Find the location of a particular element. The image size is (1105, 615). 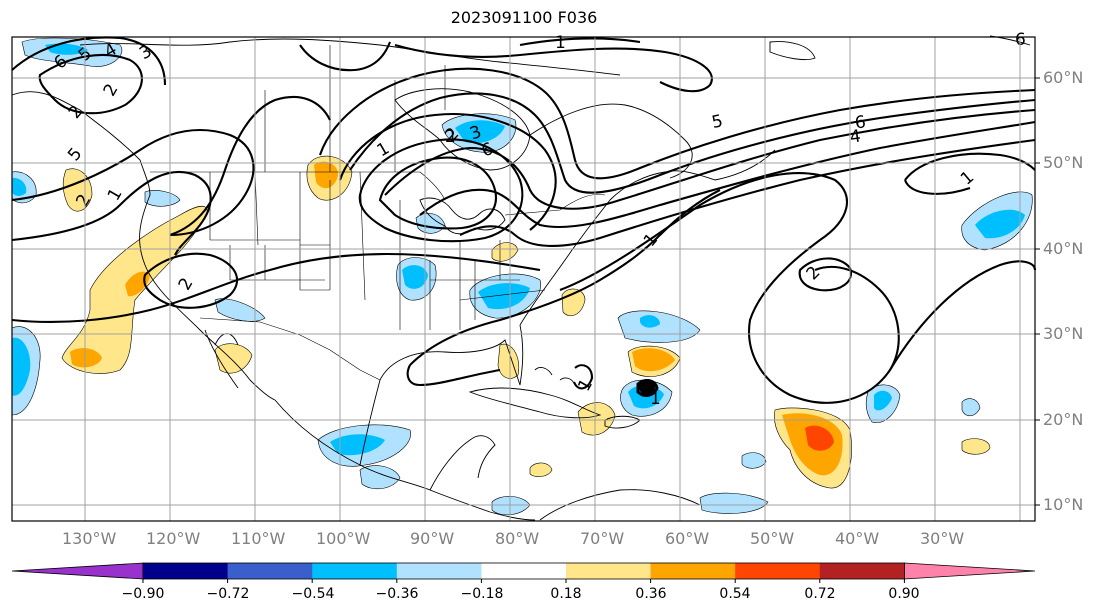

shade-cyan-pacific-nw is located at coordinates (19, 186).